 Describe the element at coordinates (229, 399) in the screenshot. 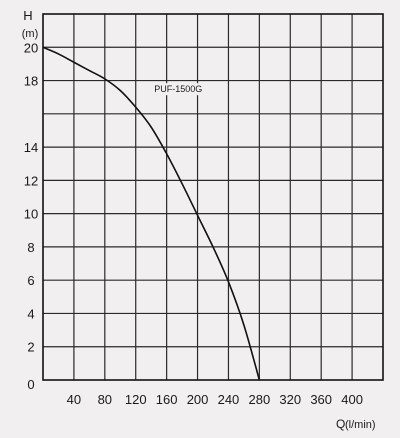

I see `x-tick-label: 240` at that location.